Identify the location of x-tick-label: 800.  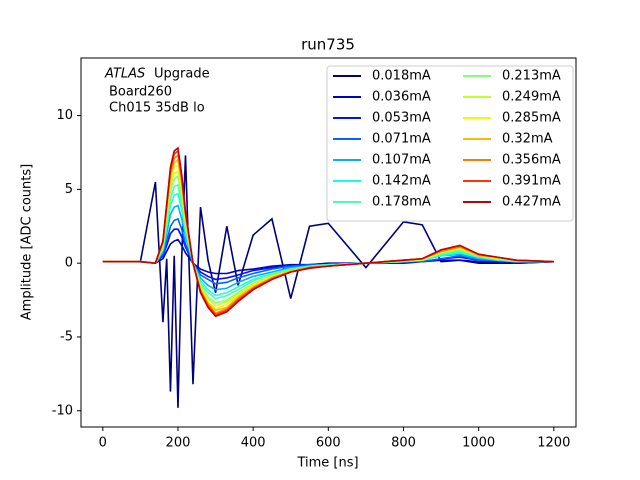
(403, 443).